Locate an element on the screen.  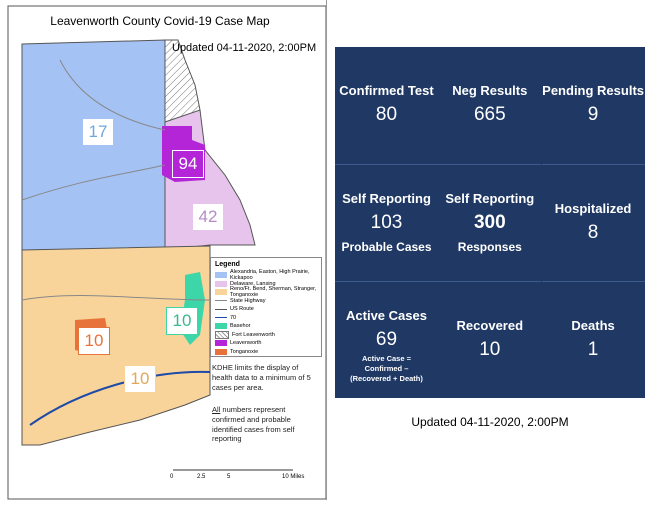
stat-cell: Neg Results 665 is located at coordinates (489, 105).